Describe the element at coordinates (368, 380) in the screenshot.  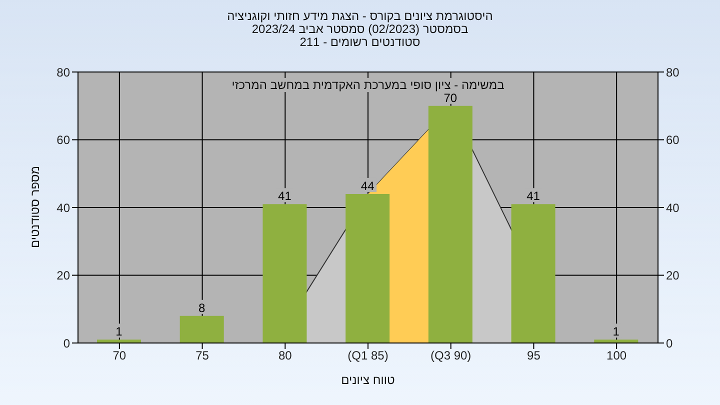
I see `x-axis-title: טווח ציונים` at that location.